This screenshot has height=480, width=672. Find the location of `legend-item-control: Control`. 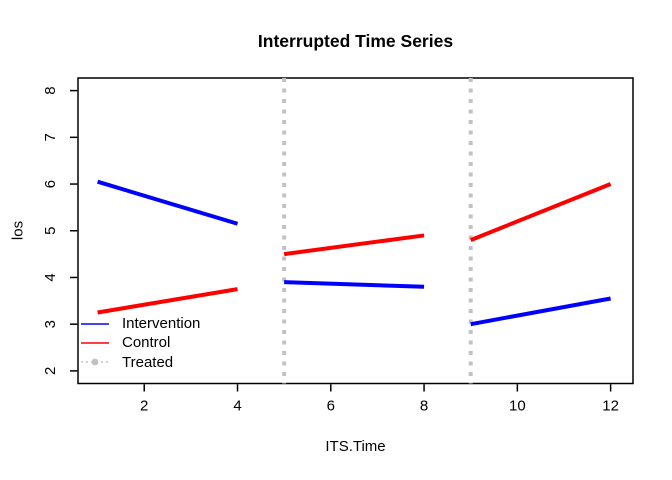

legend-item-control: Control is located at coordinates (140, 342).